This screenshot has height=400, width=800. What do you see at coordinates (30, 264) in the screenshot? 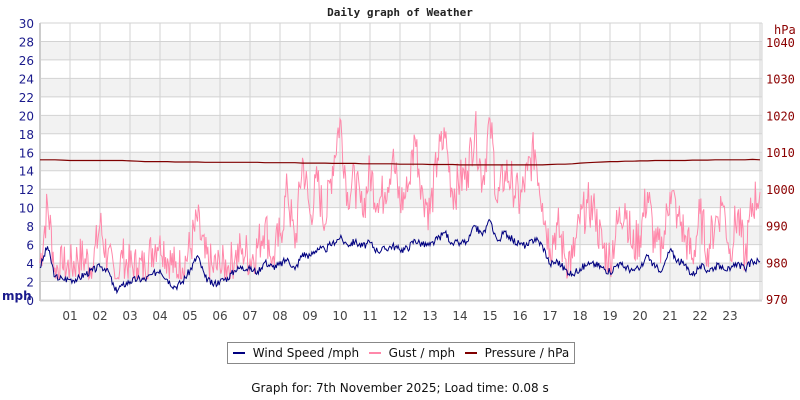
I see `left-tick-label: 4` at bounding box center [30, 264].